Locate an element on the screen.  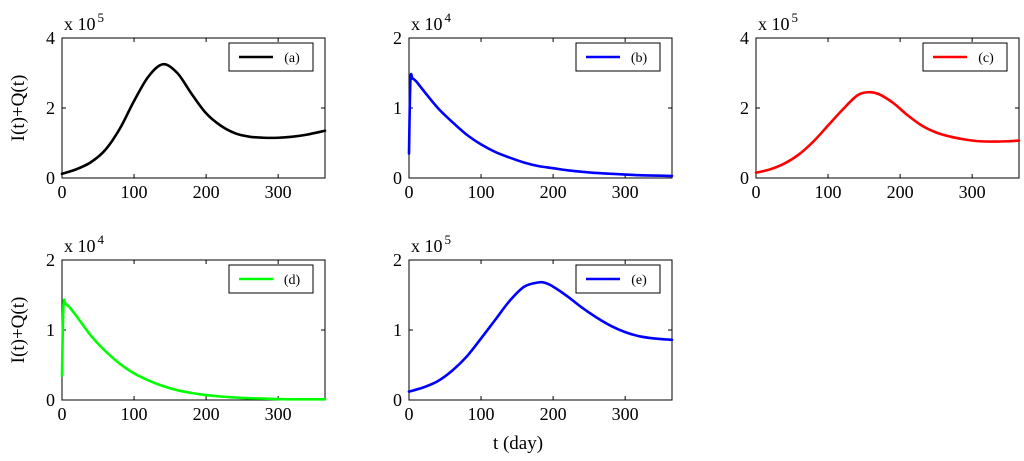
panel-b: 0 100 200 300 0 1 2 x 10 4 (b) is located at coordinates (533, 106).